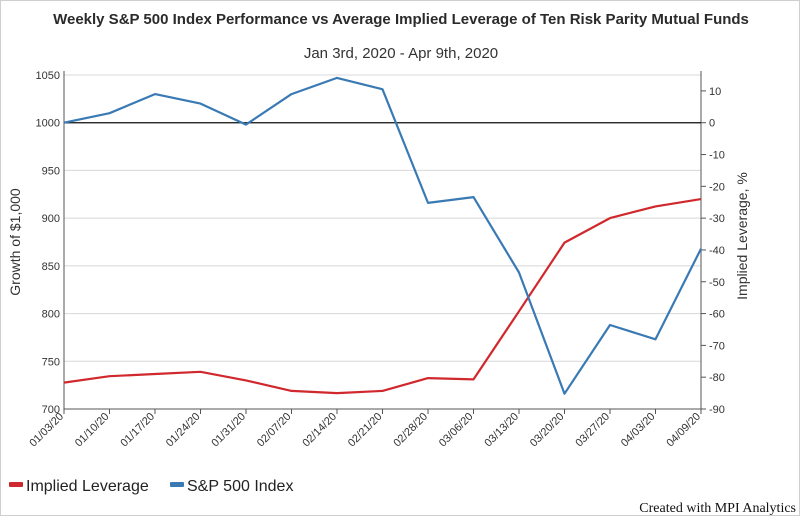 The width and height of the screenshot is (800, 517). Describe the element at coordinates (717, 378) in the screenshot. I see `y-right-tick-label: -80` at that location.